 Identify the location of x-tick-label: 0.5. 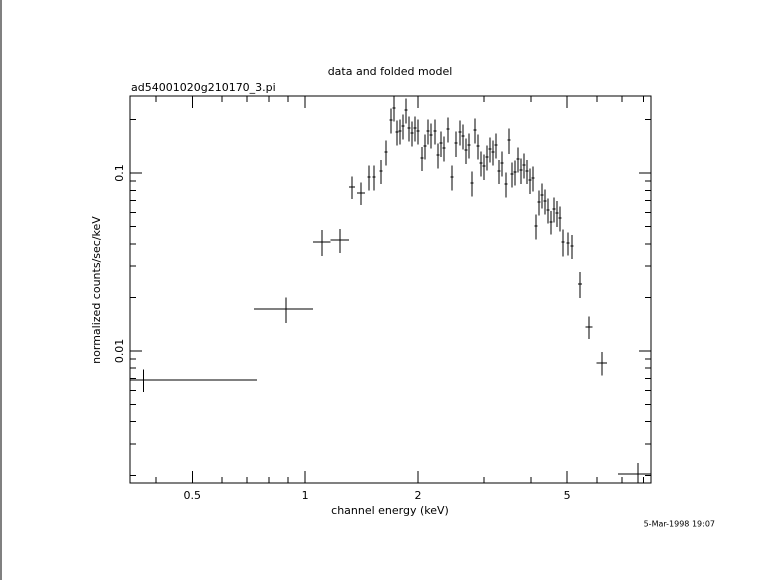
(193, 495).